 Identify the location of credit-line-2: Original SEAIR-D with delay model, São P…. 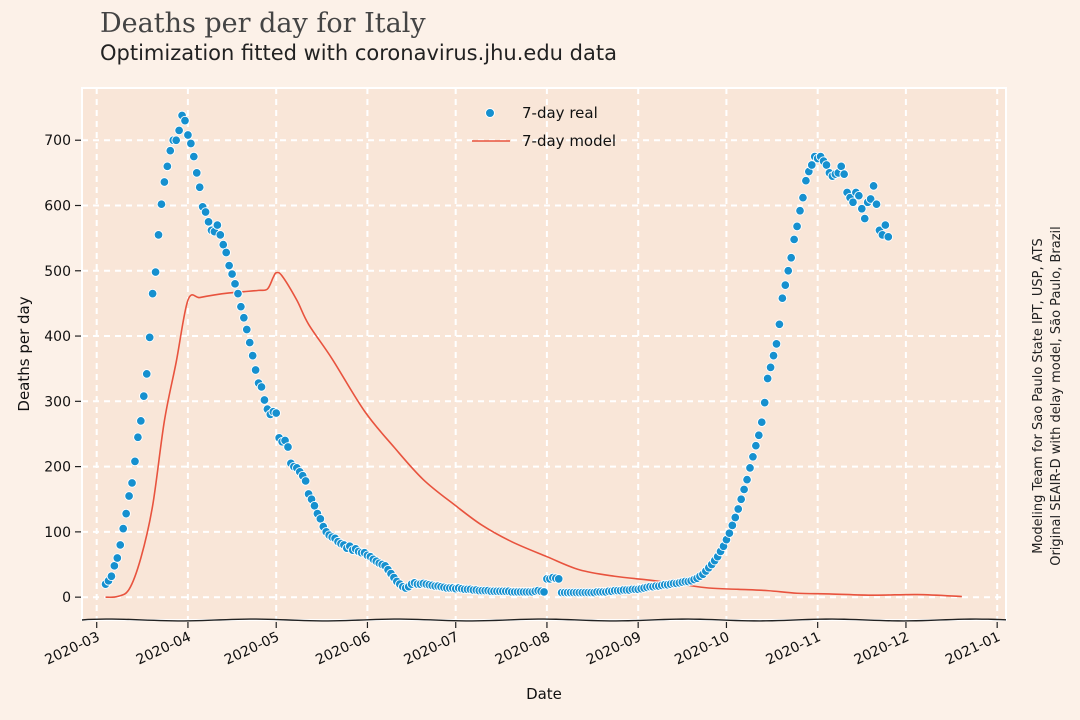
(1056, 396).